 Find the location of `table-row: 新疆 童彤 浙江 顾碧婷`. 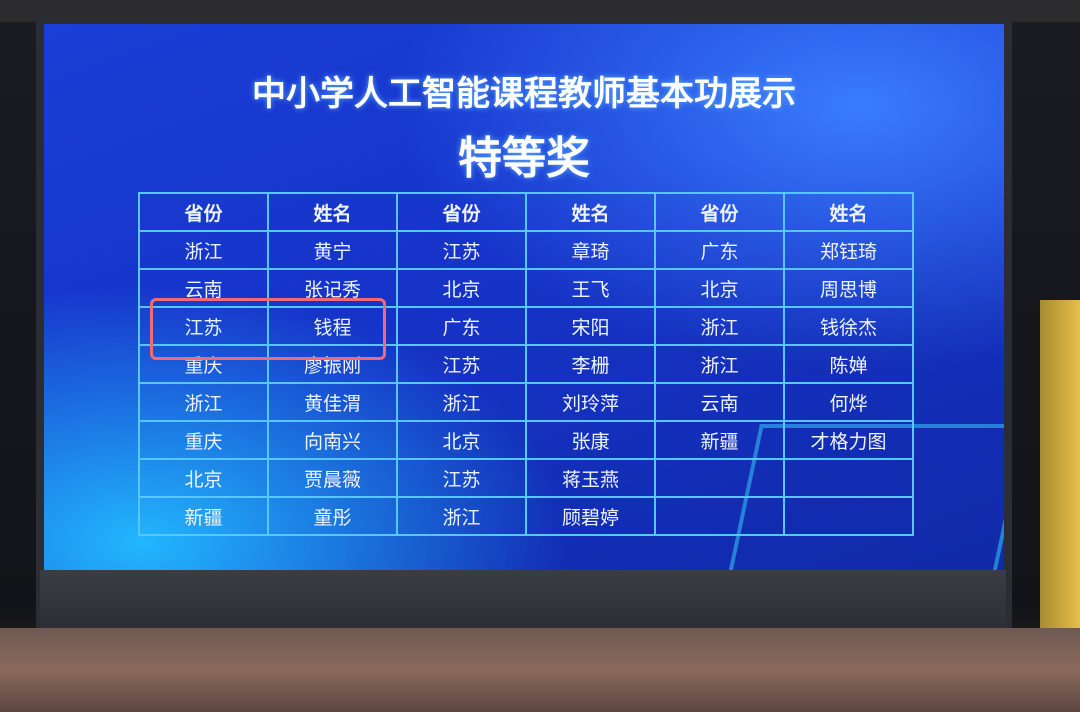

table-row: 新疆 童彤 浙江 顾碧婷 is located at coordinates (526, 516).